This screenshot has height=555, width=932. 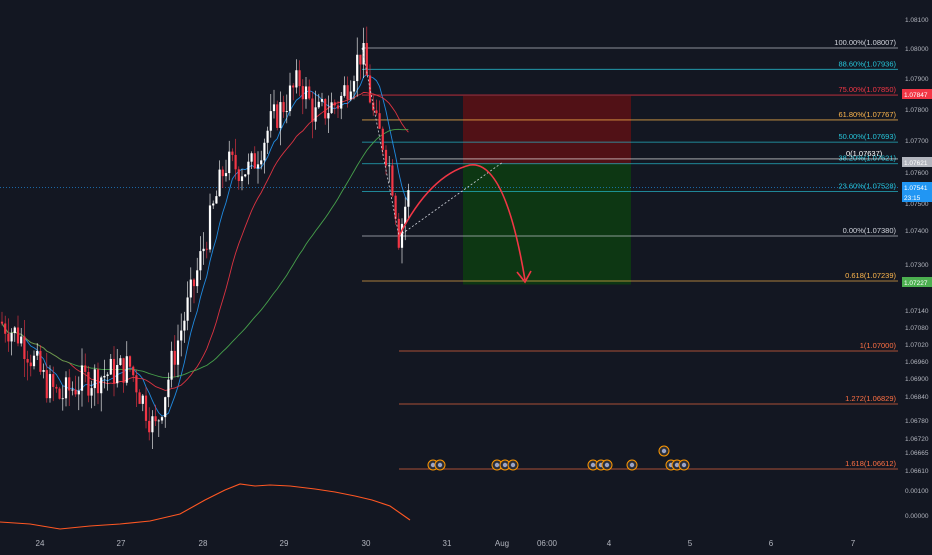 What do you see at coordinates (917, 345) in the screenshot?
I see `y-tick-label: 1.07020` at bounding box center [917, 345].